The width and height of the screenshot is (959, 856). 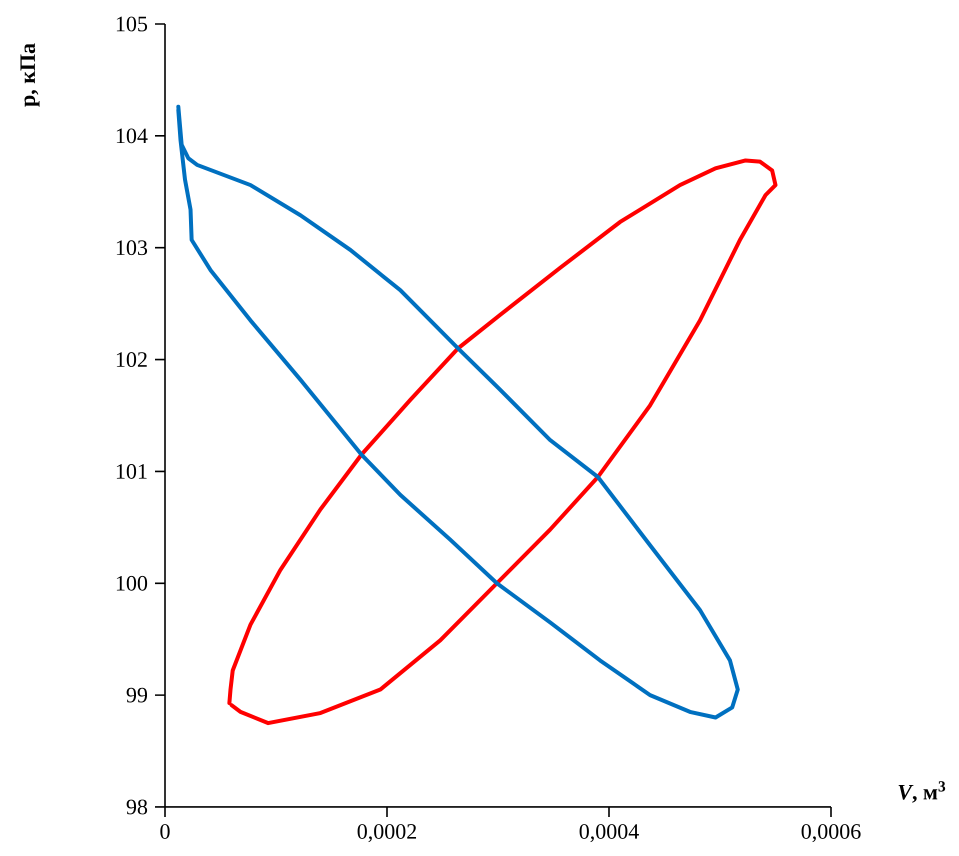 What do you see at coordinates (132, 24) in the screenshot?
I see `y-tick-label: 105` at bounding box center [132, 24].